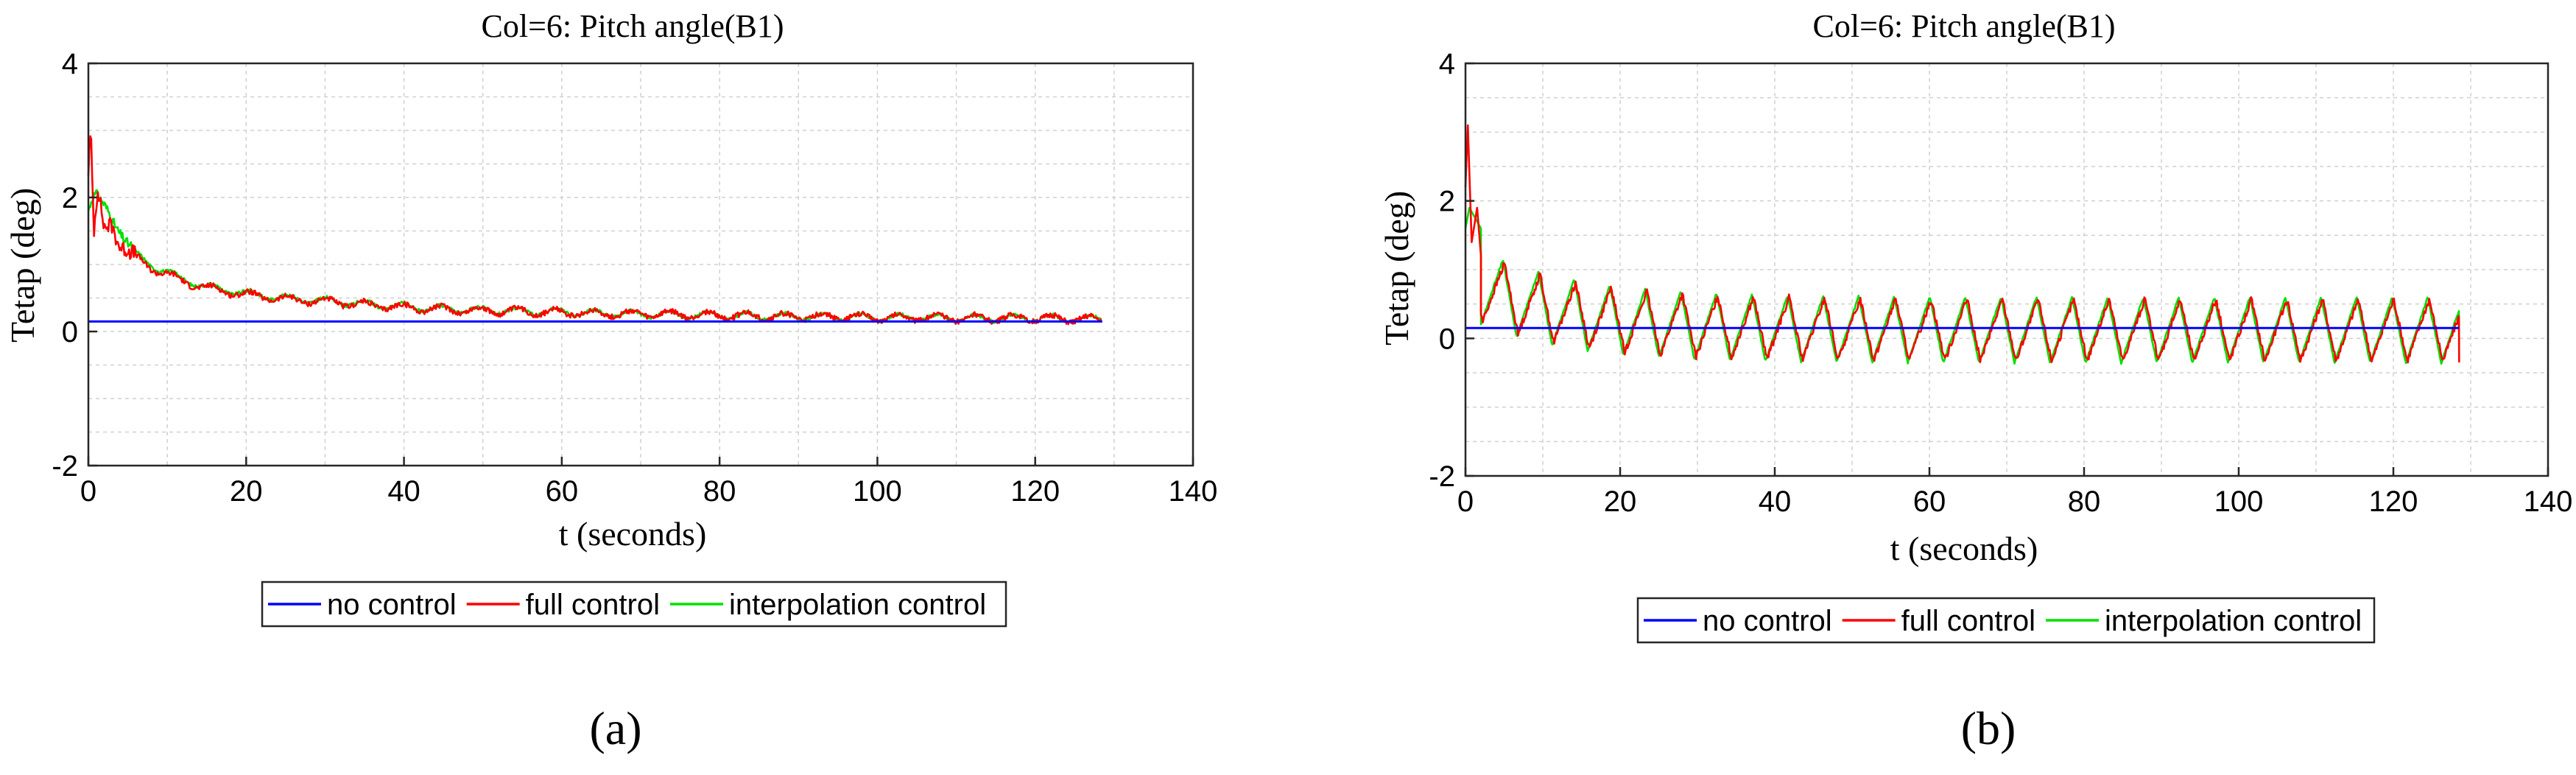 This screenshot has width=2576, height=775. What do you see at coordinates (615, 728) in the screenshot?
I see `panel-label-a: (a)` at bounding box center [615, 728].